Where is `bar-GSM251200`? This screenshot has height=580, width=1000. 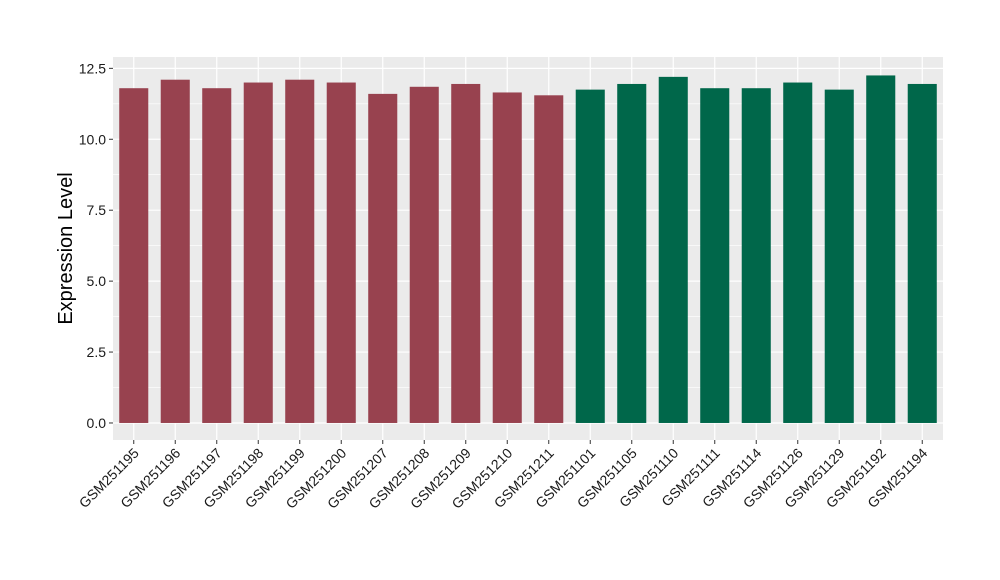 bar-GSM251200 is located at coordinates (341, 252).